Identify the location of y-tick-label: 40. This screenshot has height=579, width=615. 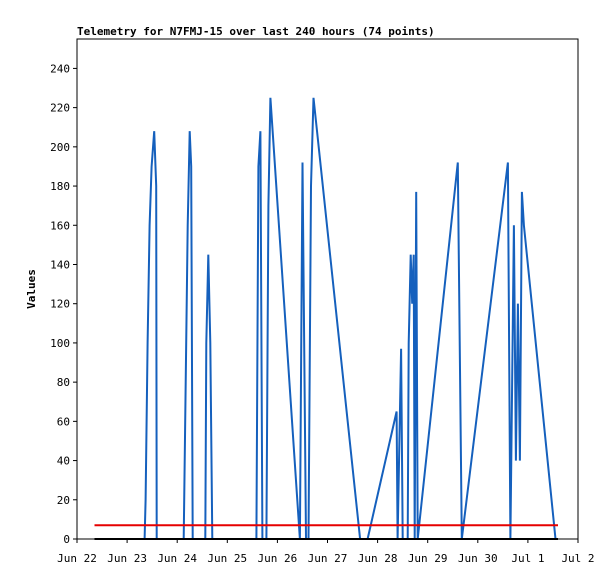
(63, 461).